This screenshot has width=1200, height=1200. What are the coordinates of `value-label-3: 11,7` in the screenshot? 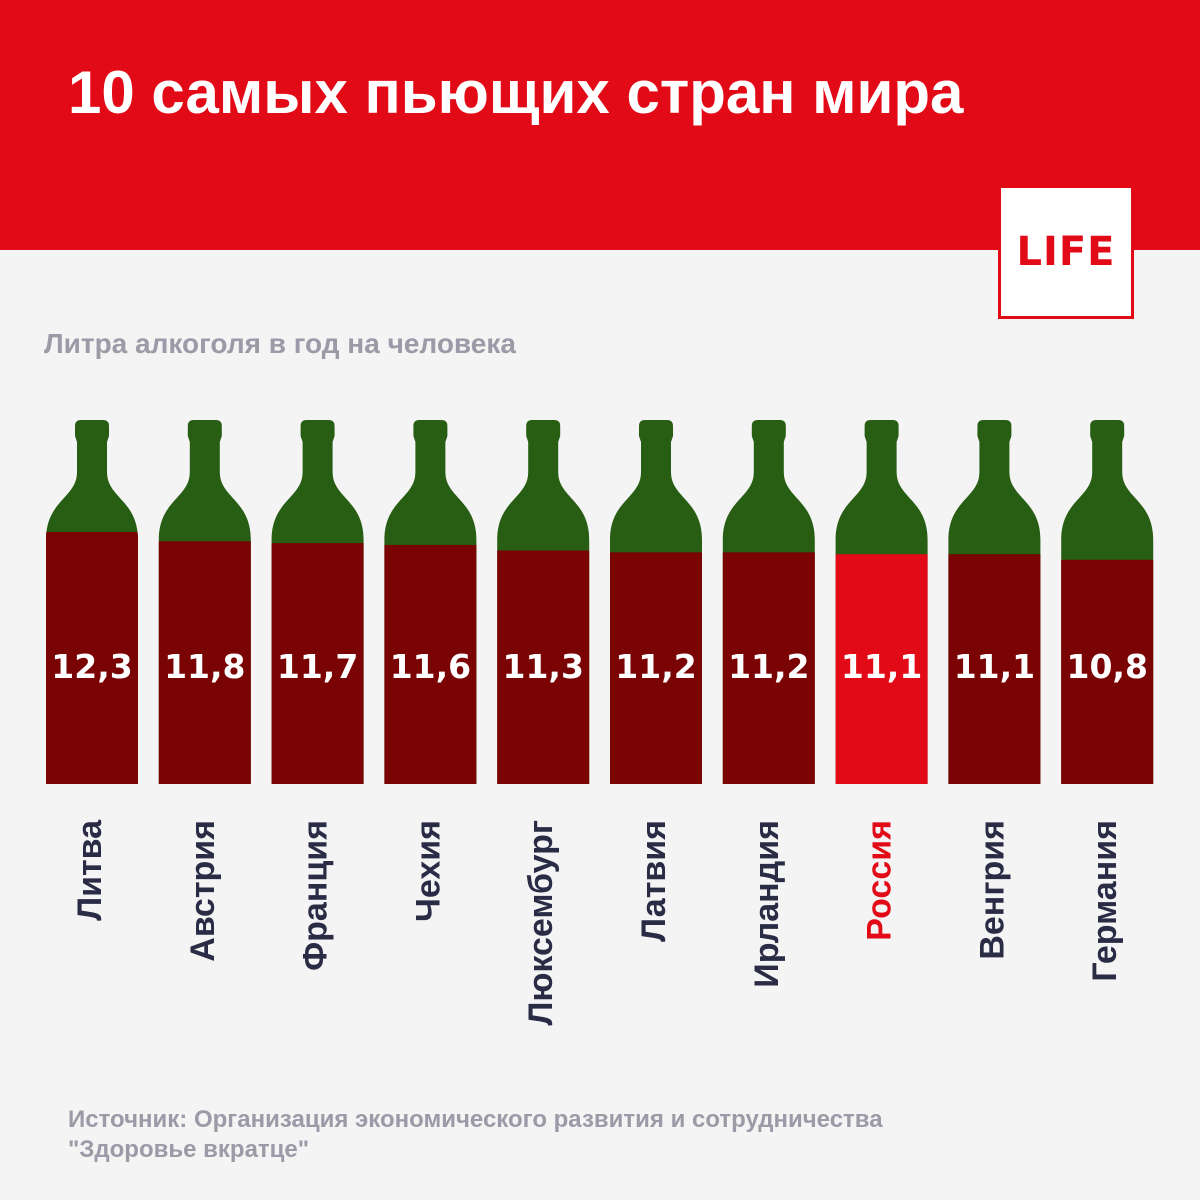 It's located at (317, 666).